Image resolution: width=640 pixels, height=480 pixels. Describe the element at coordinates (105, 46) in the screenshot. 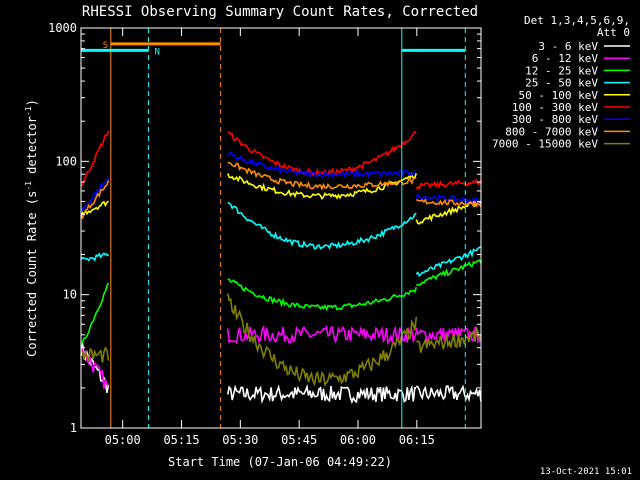

I see `saa-flag-label: S` at that location.